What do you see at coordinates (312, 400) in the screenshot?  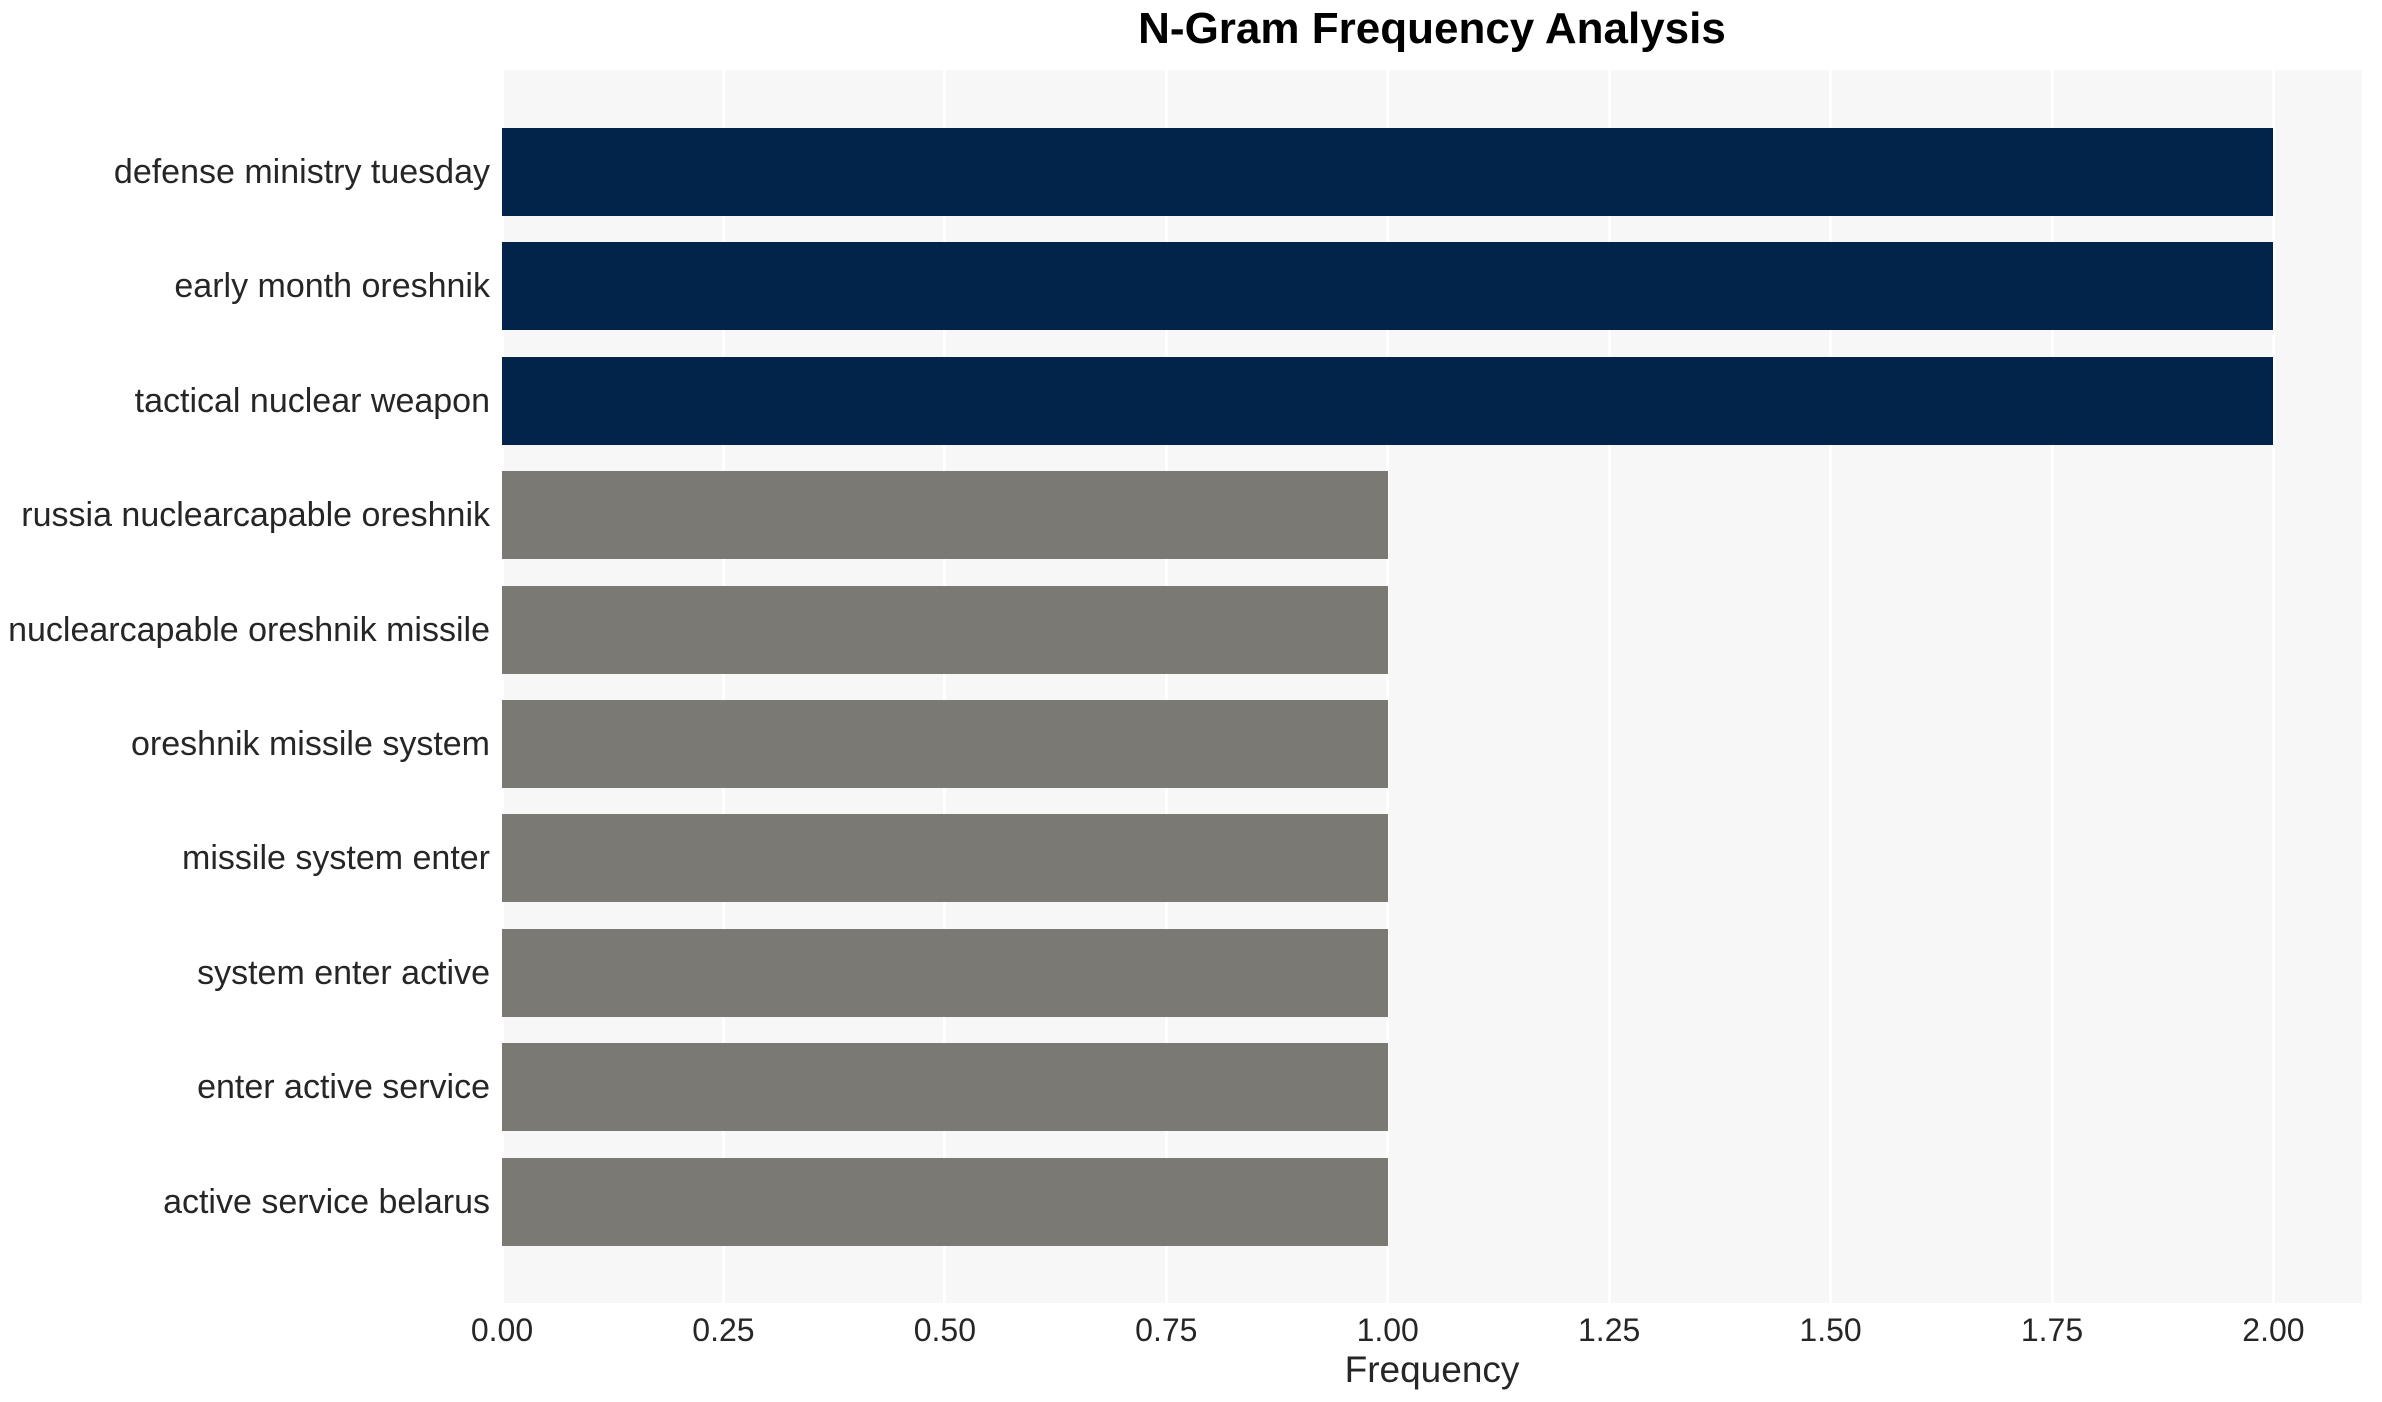 I see `y-tick-label: tactical nuclear weapon` at bounding box center [312, 400].